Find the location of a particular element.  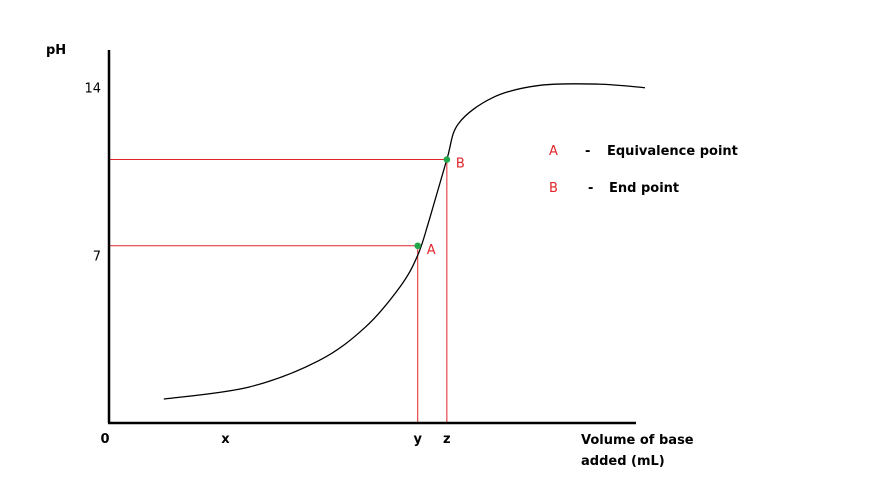

legend-key-a: A is located at coordinates (553, 151).